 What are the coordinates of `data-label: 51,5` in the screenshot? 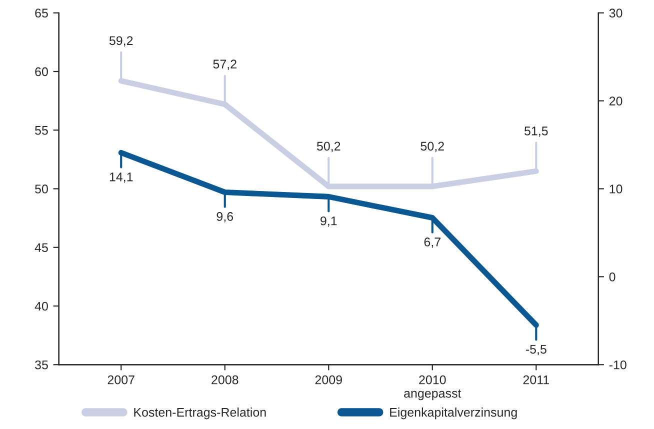 It's located at (536, 131).